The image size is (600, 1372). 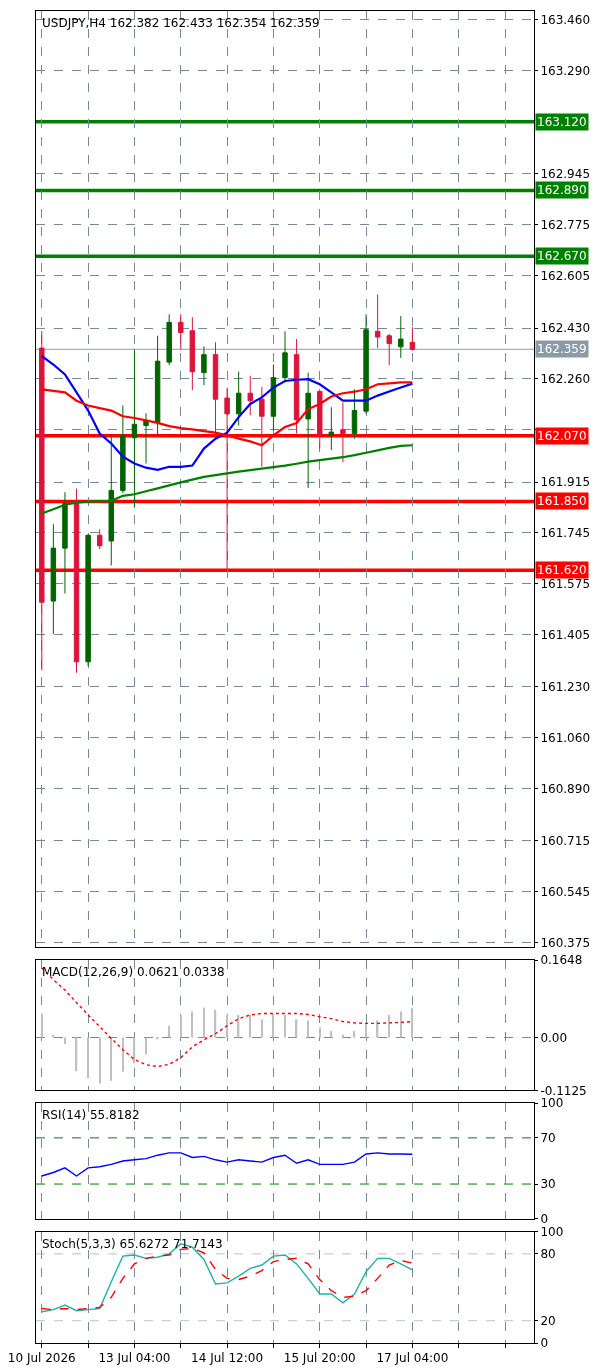 What do you see at coordinates (561, 960) in the screenshot?
I see `y-tick-label: 0.1648` at bounding box center [561, 960].